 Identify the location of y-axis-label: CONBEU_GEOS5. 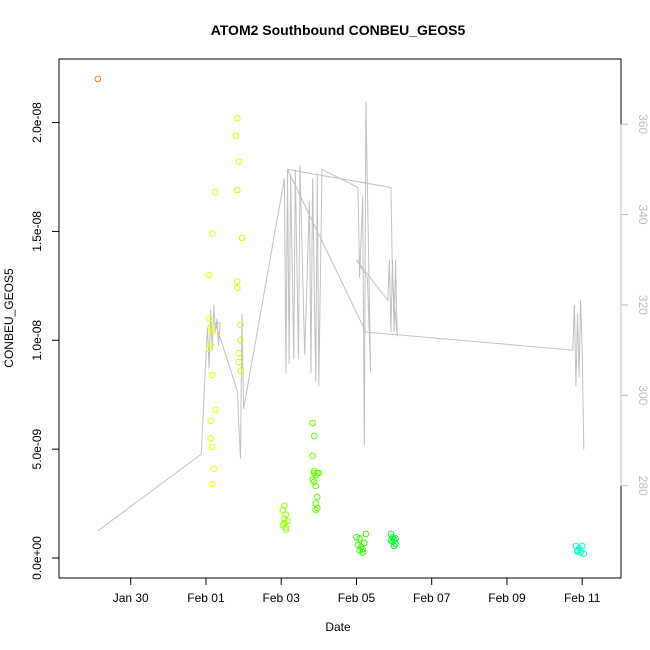
(9, 318).